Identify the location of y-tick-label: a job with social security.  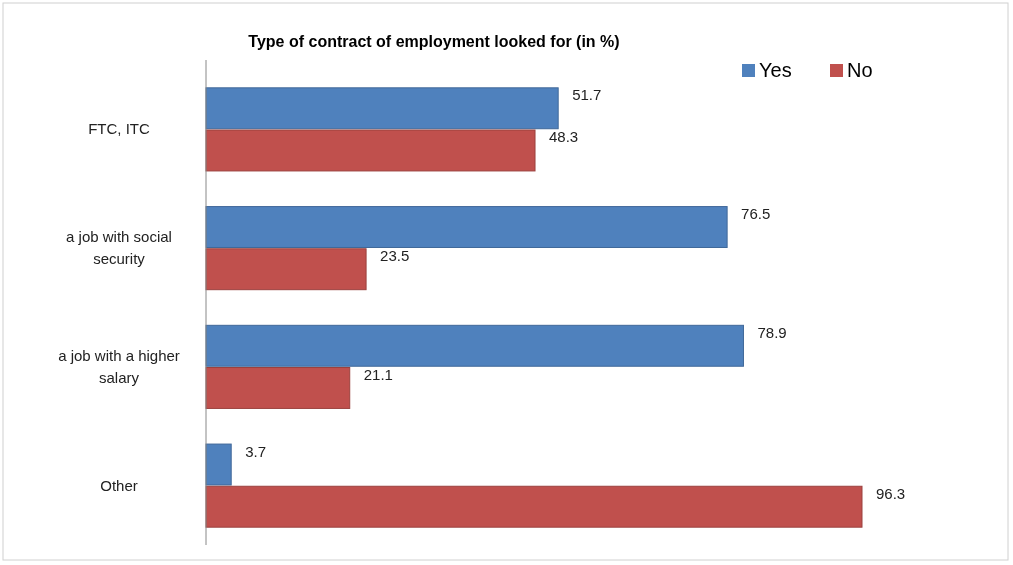
(119, 248).